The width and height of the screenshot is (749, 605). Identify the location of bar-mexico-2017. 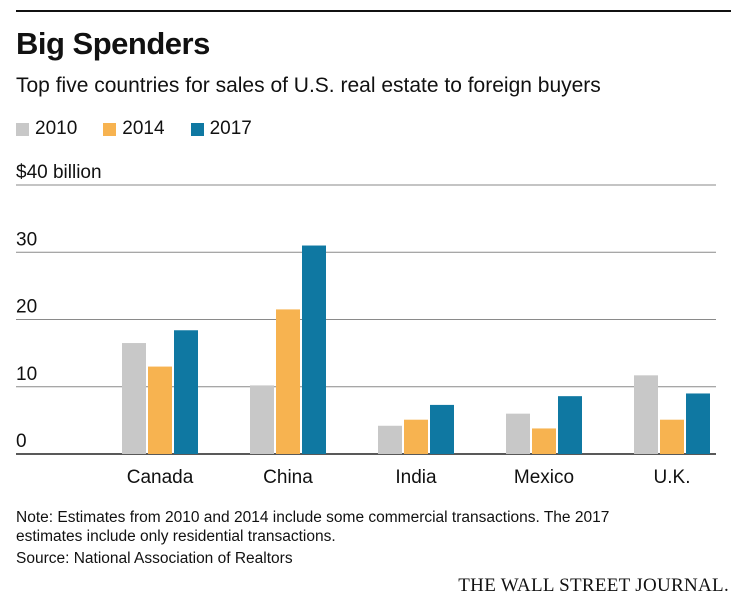
(570, 425).